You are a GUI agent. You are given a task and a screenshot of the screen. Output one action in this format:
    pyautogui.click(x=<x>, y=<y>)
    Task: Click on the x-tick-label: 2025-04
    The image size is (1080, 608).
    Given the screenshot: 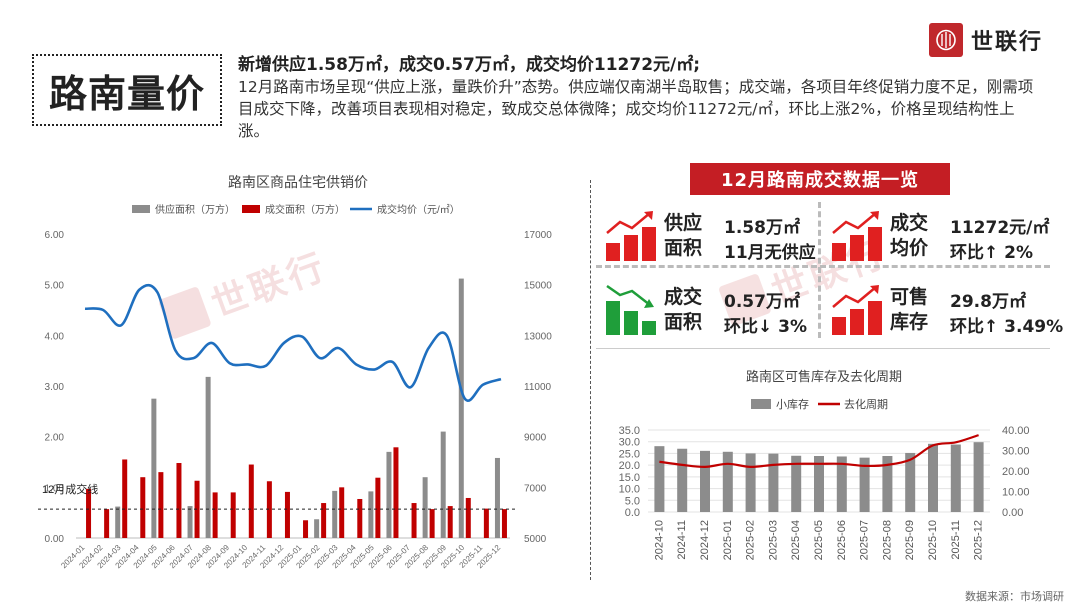 What is the action you would take?
    pyautogui.click(x=796, y=540)
    